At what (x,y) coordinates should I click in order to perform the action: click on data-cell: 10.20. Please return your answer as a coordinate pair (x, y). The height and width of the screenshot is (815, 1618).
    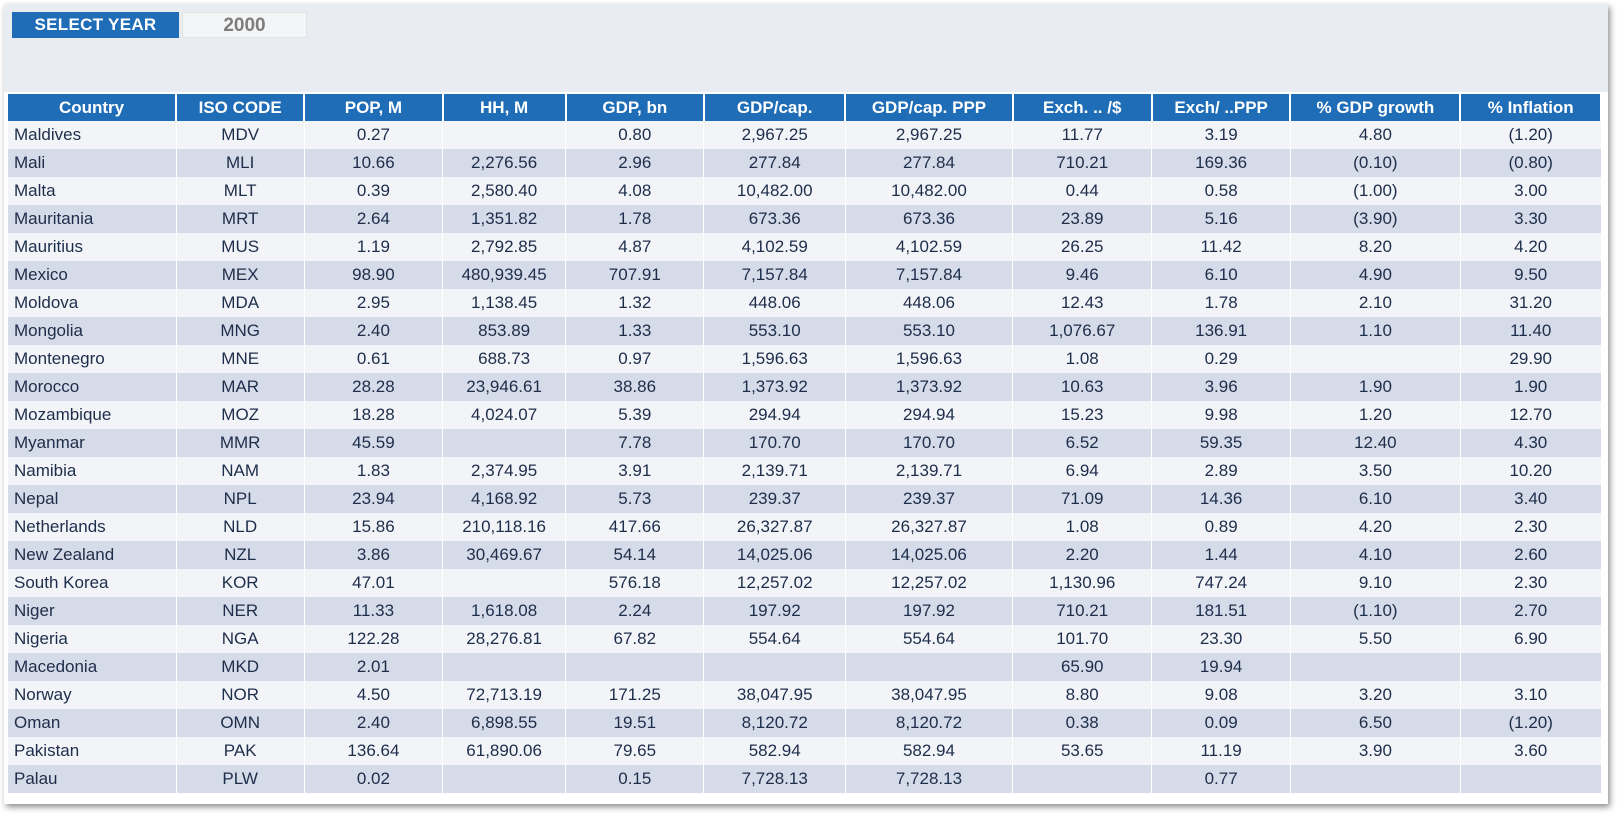
    Looking at the image, I should click on (1531, 471).